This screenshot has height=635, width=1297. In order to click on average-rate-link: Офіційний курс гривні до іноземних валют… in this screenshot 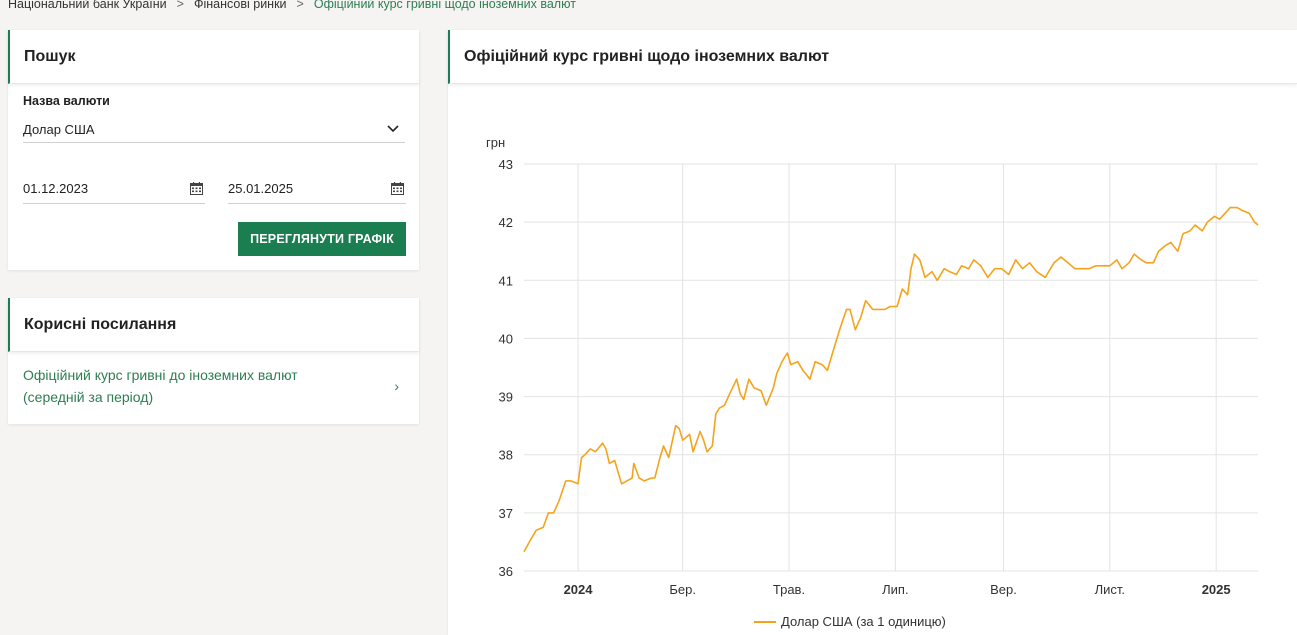, I will do `click(210, 386)`.